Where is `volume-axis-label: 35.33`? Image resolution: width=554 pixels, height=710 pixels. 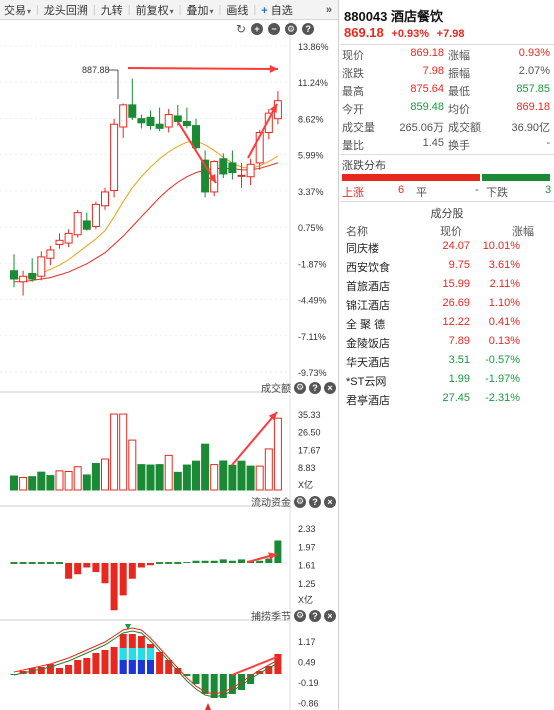
volume-axis-label: 35.33 is located at coordinates (309, 415).